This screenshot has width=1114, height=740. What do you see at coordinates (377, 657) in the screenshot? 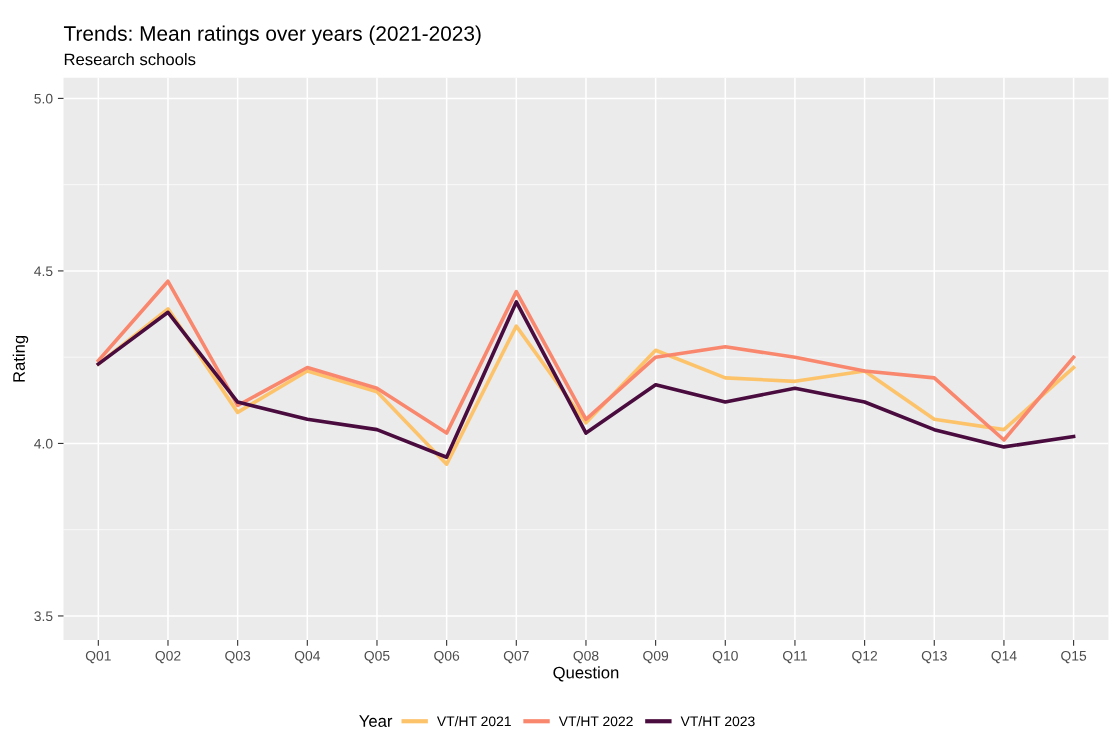
I see `x-tick-label: Q05` at bounding box center [377, 657].